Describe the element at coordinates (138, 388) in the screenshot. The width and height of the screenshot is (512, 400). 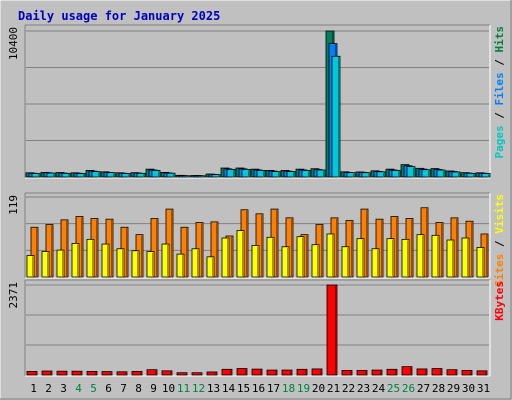
I see `x-tick-label-day-8: 8` at that location.